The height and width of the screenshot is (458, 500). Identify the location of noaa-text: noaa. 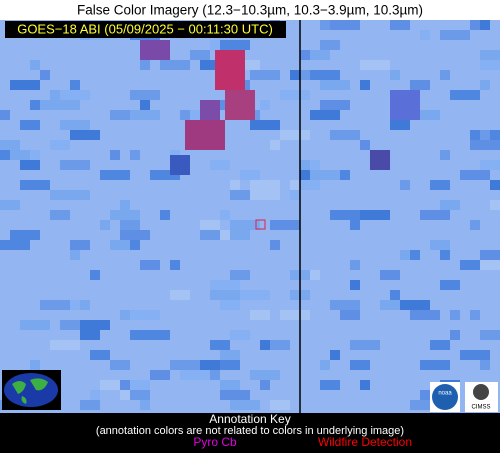
(445, 394).